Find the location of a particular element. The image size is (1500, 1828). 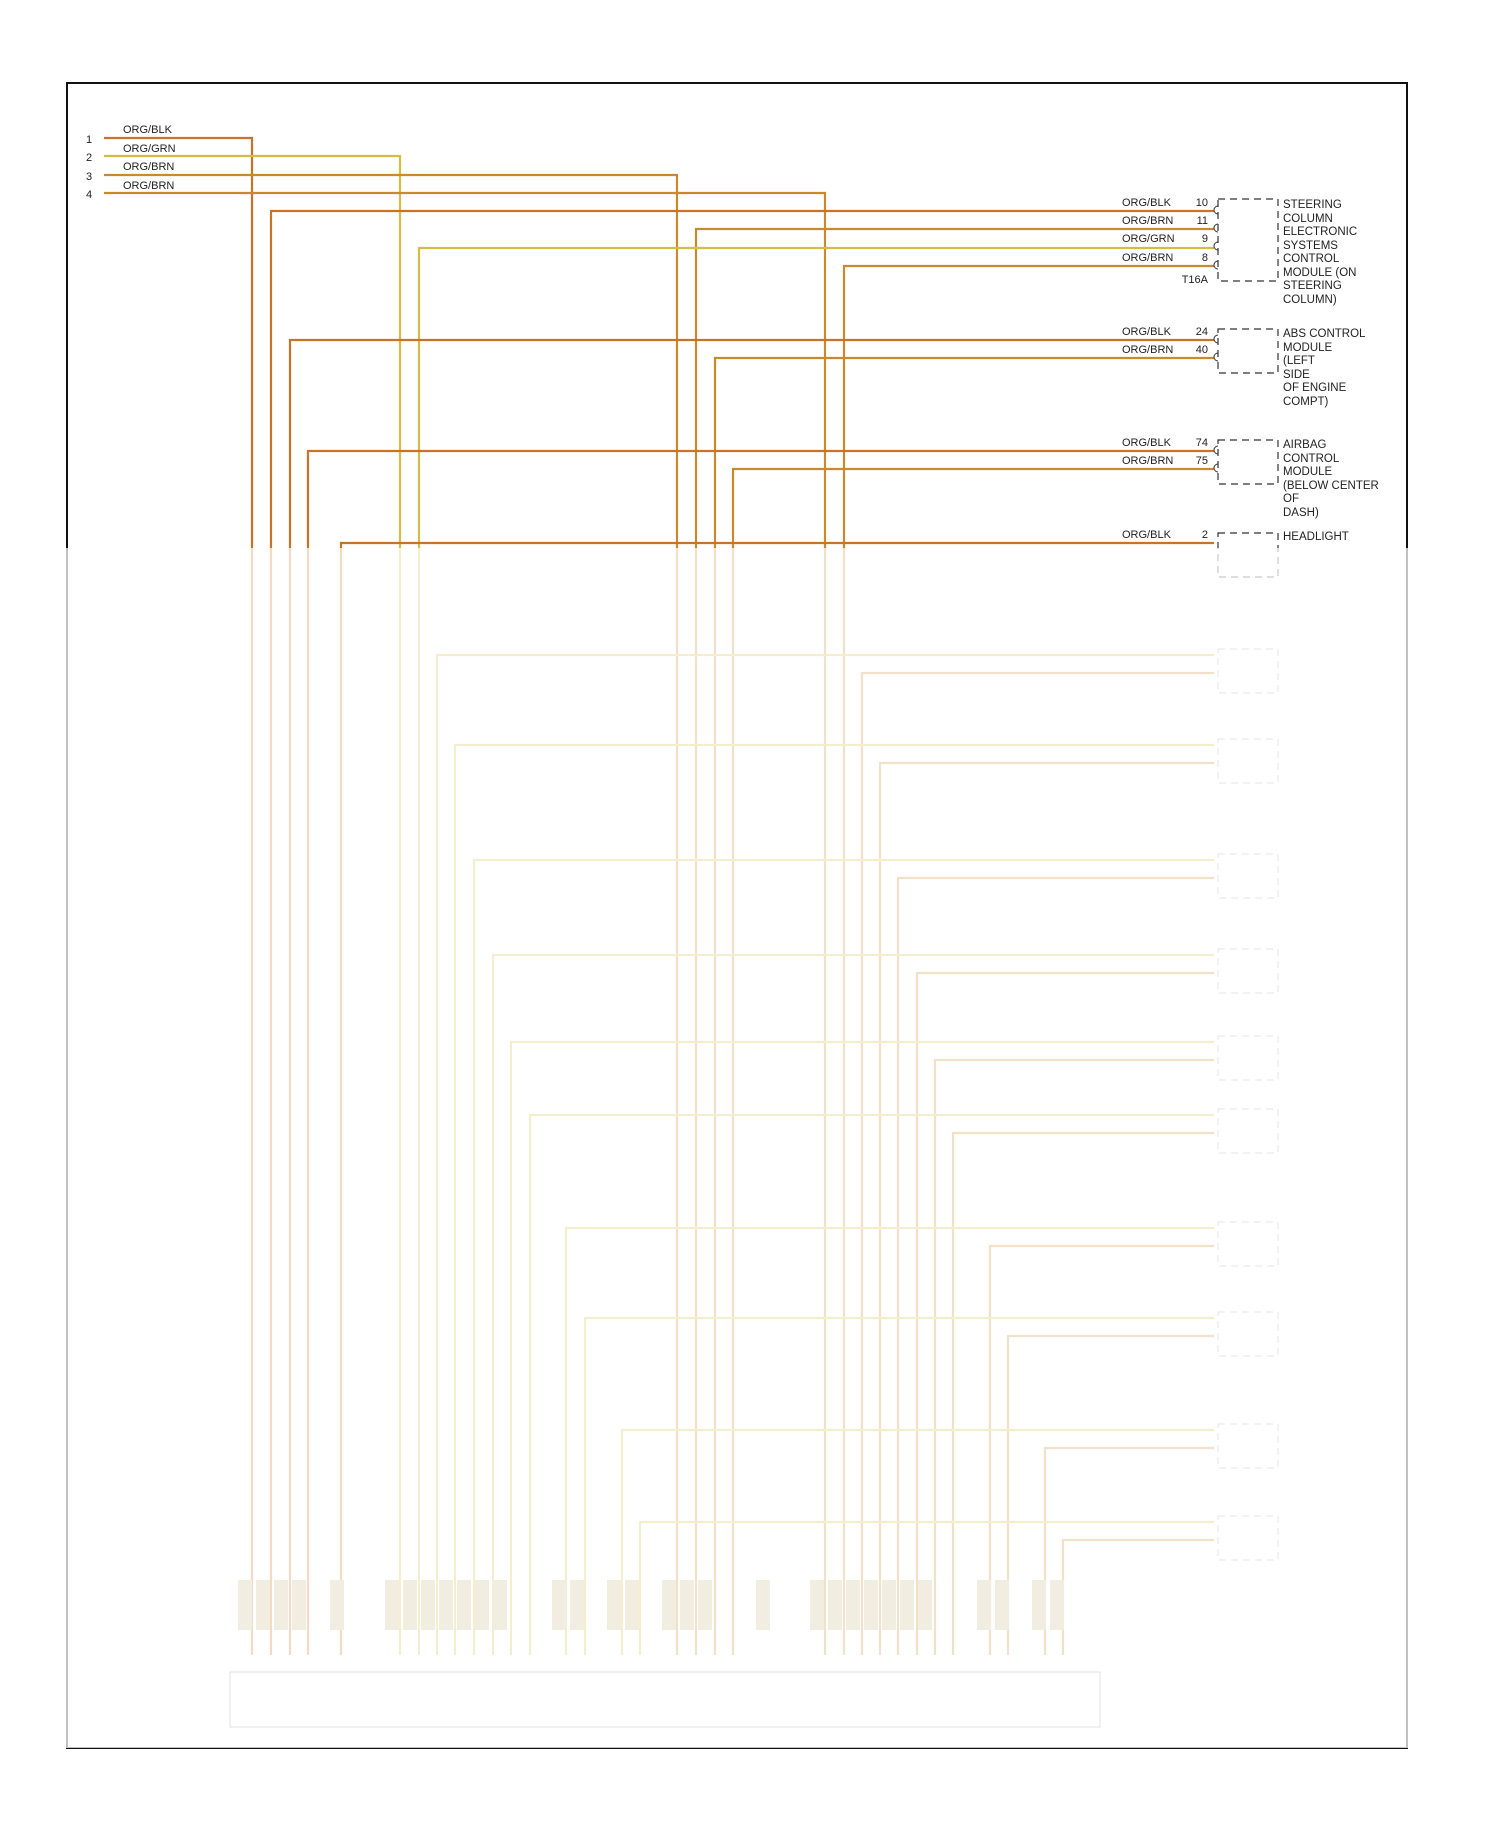

module-name-line: DASH) is located at coordinates (1301, 513).